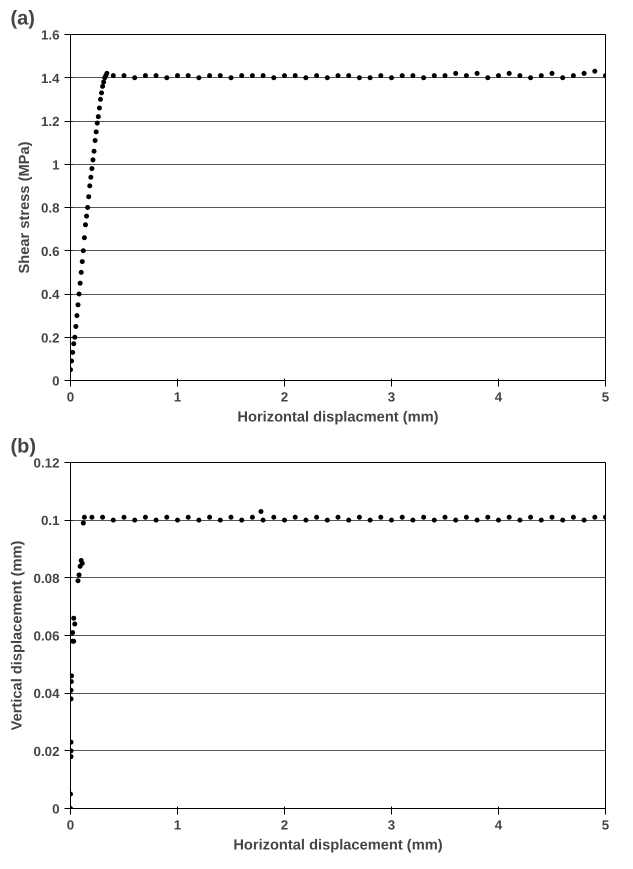  I want to click on y-axis-title: Vertical displacement (mm), so click(18, 635).